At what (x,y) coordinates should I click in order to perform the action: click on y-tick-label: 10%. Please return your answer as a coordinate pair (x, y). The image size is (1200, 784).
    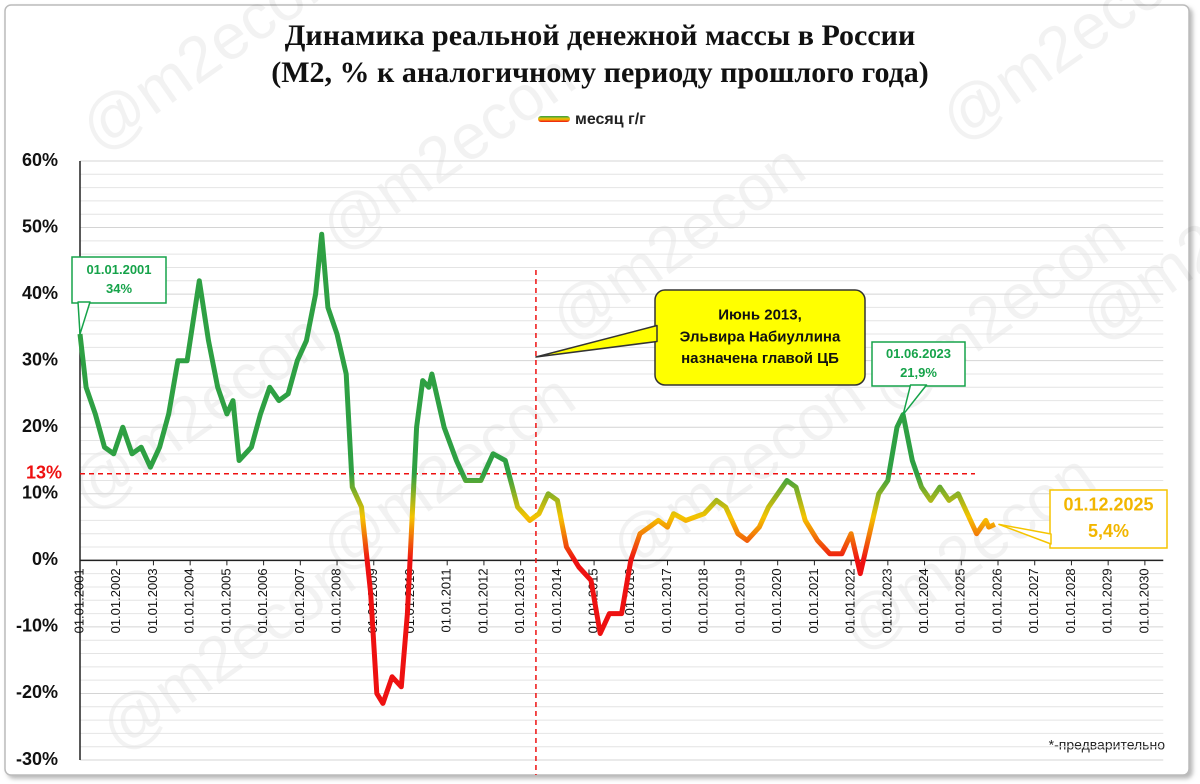
    Looking at the image, I should click on (40, 493).